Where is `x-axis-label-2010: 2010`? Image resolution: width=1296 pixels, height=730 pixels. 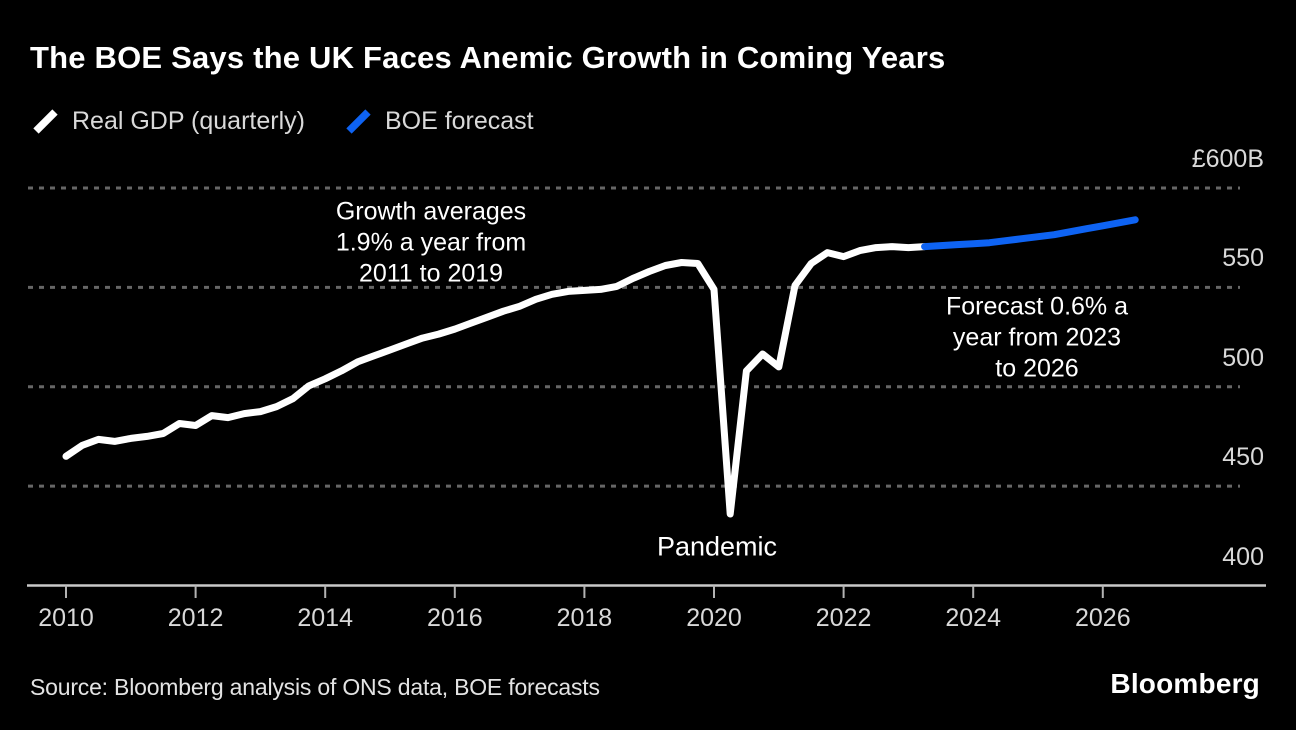
x-axis-label-2010: 2010 is located at coordinates (66, 618).